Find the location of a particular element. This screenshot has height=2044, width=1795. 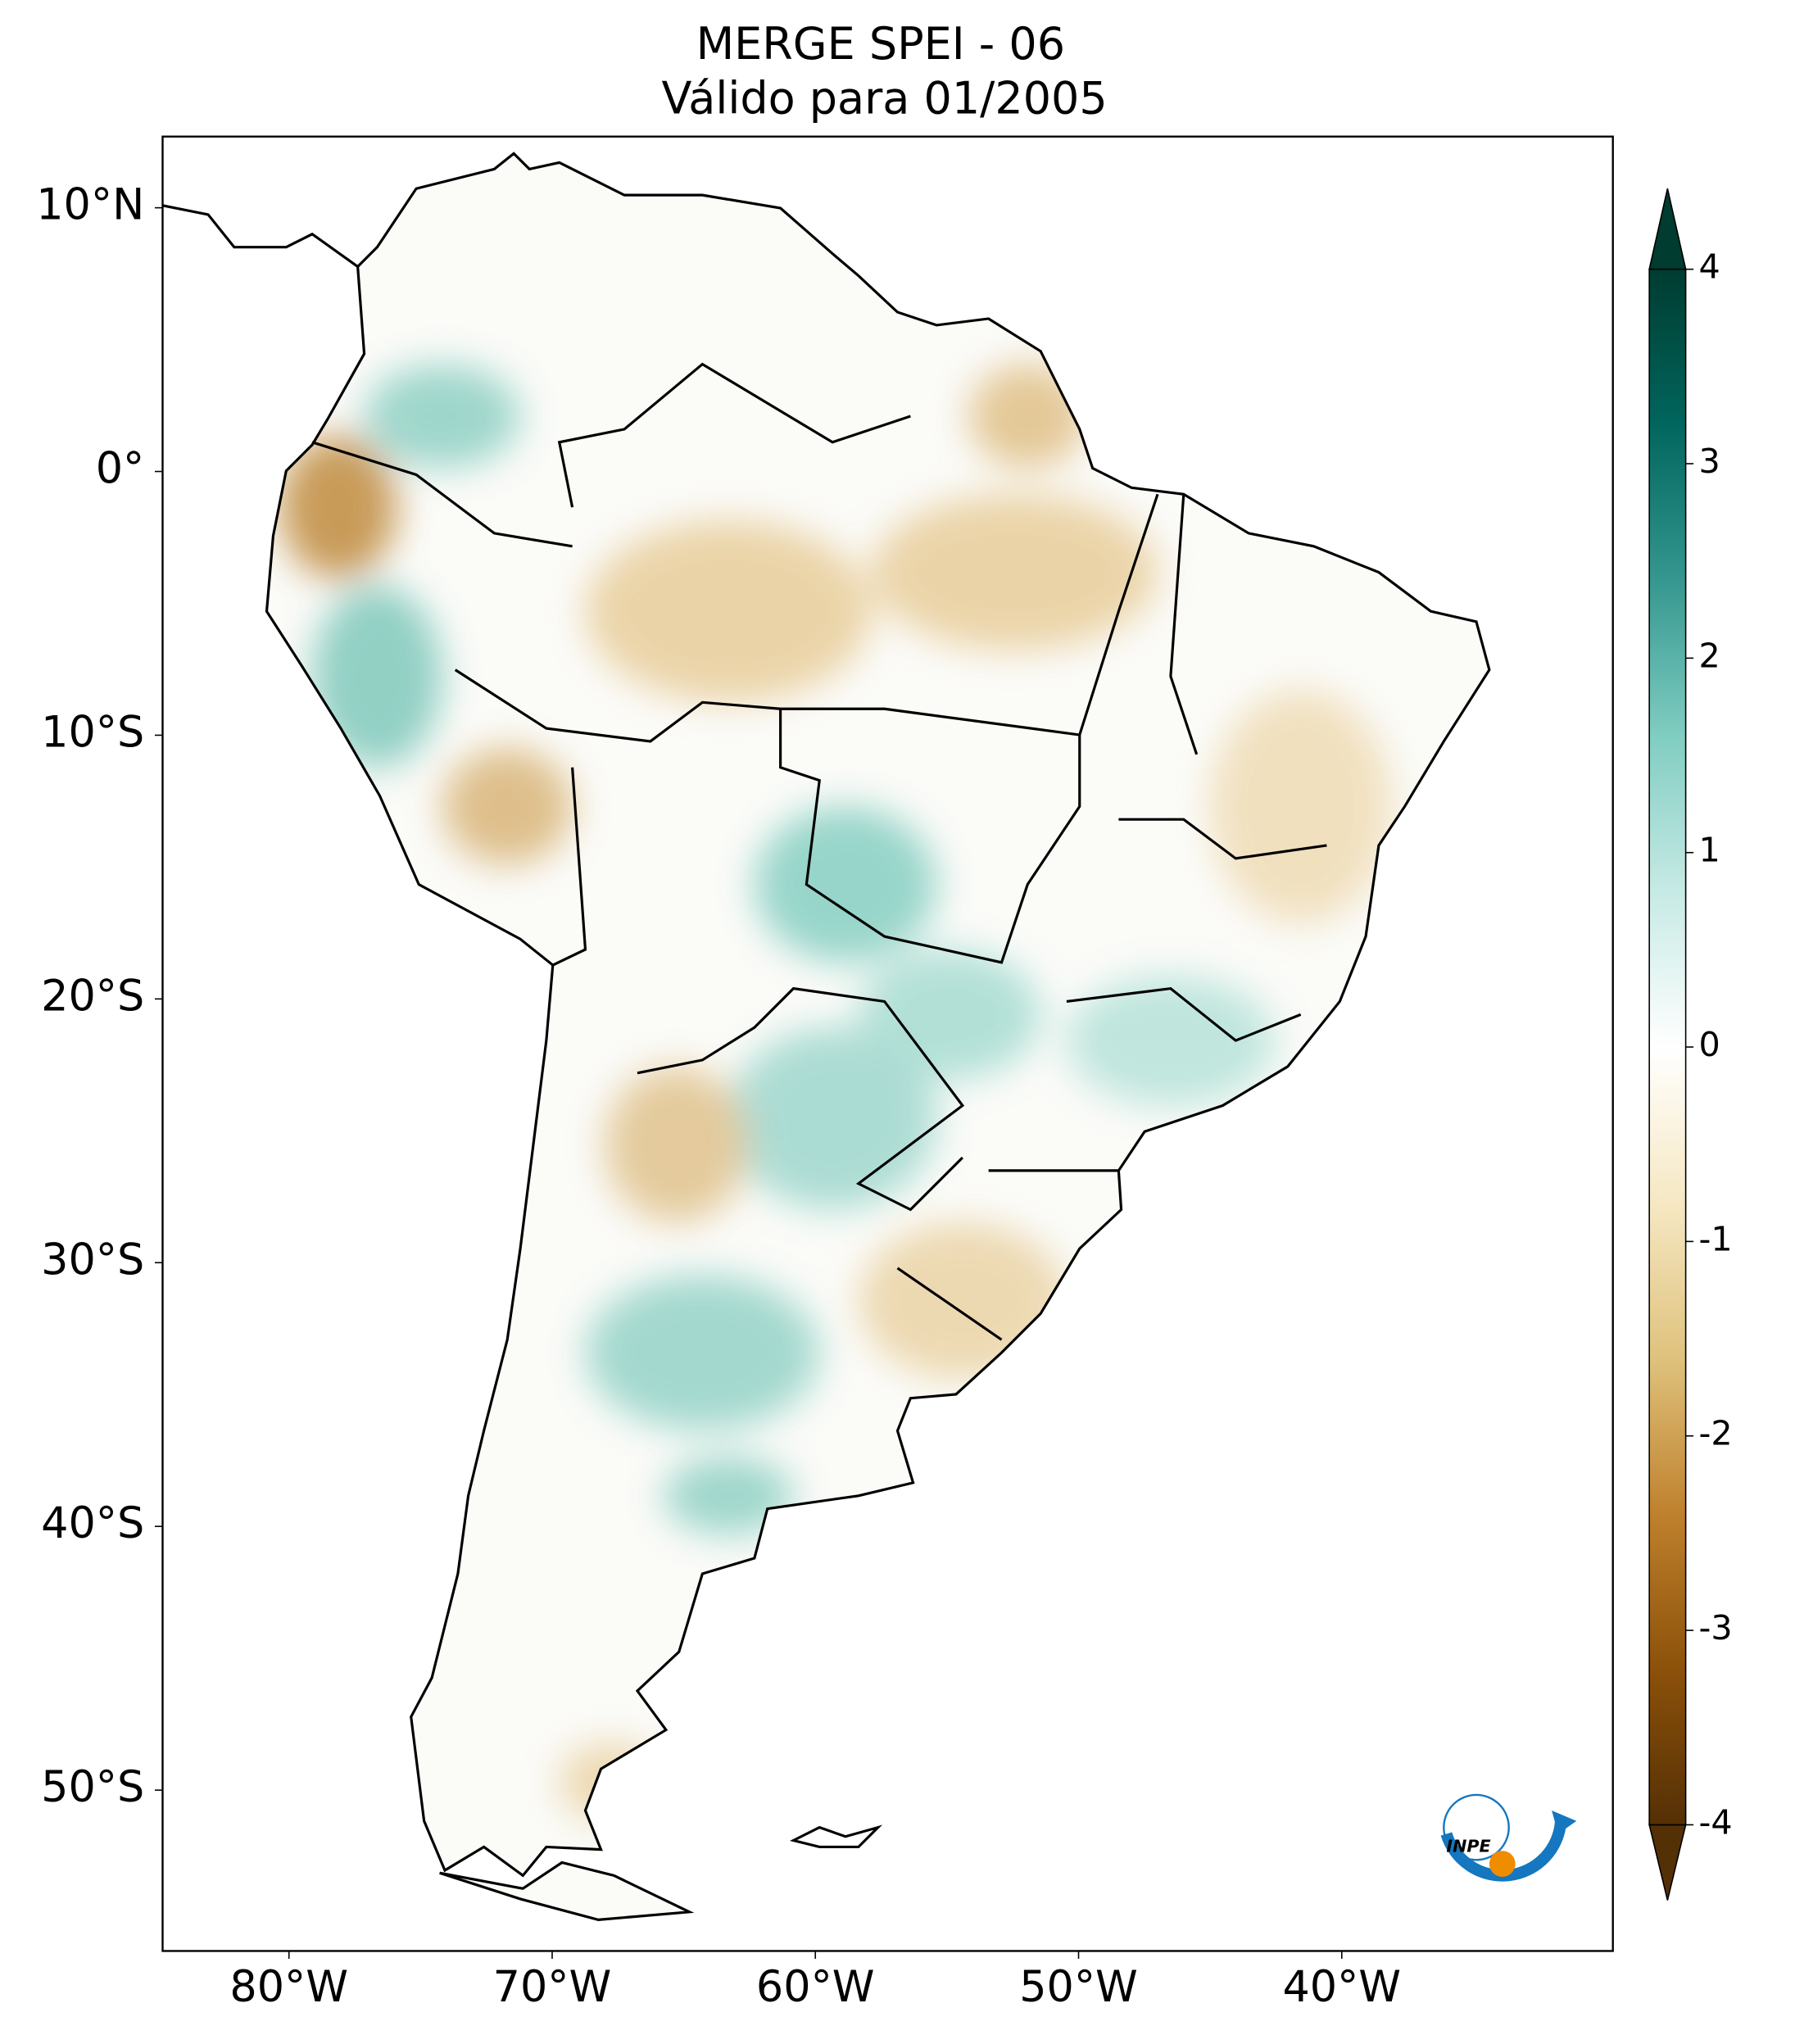

colorbar-tick-label: 1 is located at coordinates (1709, 850).